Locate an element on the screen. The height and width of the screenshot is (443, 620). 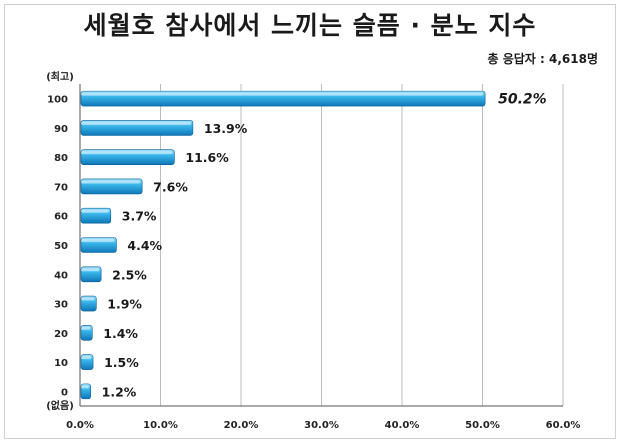
value-label: 1.5% is located at coordinates (121, 362).